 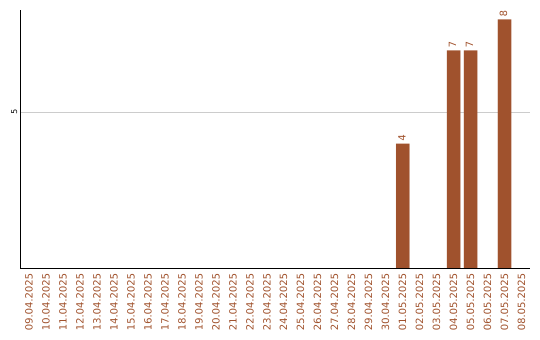 What do you see at coordinates (505, 301) in the screenshot?
I see `x-tick-label: 07.05.2025` at bounding box center [505, 301].